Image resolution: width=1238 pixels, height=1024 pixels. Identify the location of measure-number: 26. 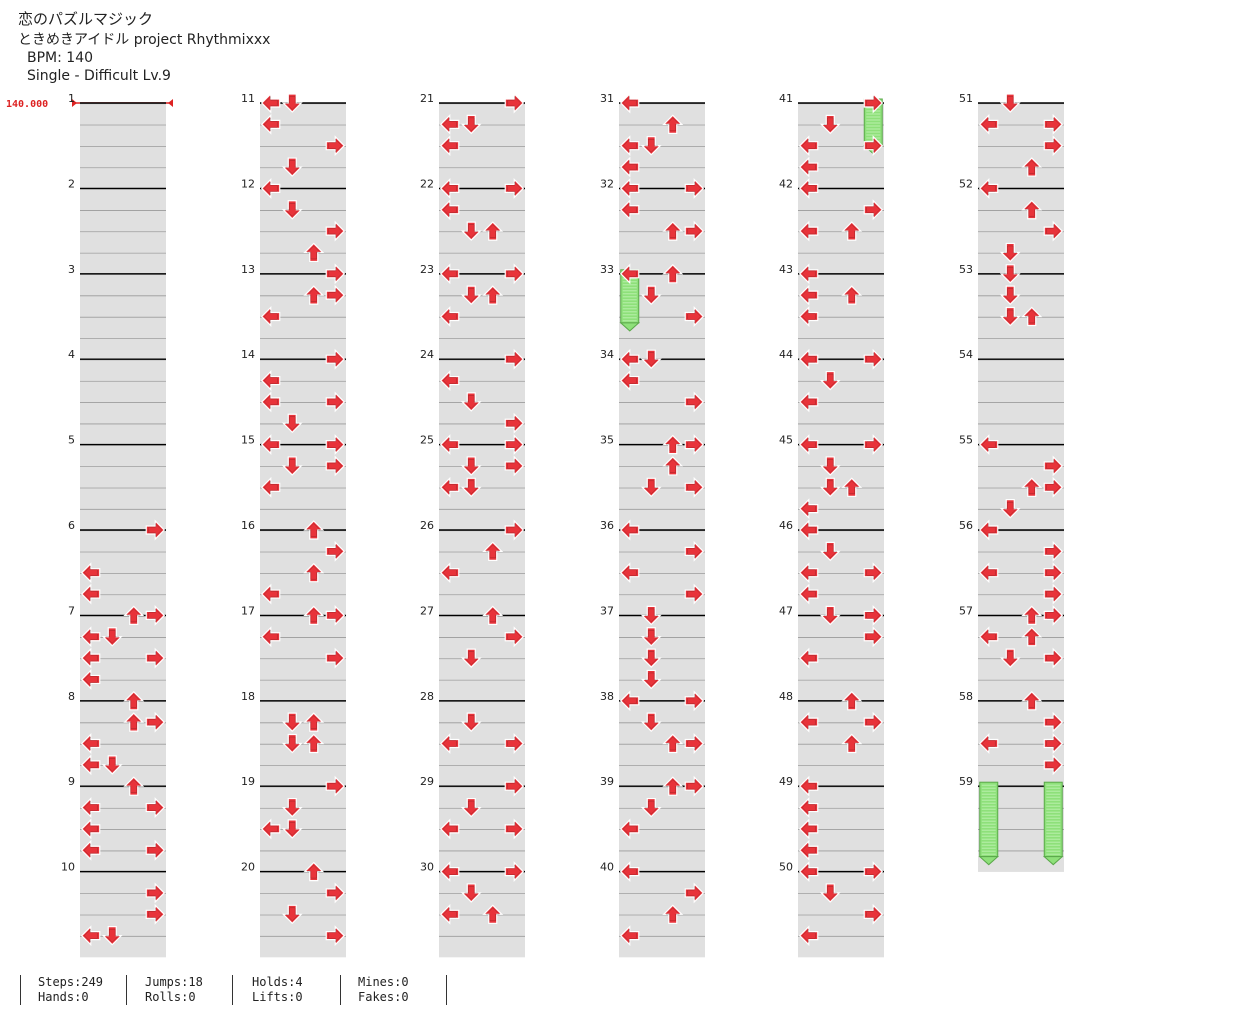
(427, 525).